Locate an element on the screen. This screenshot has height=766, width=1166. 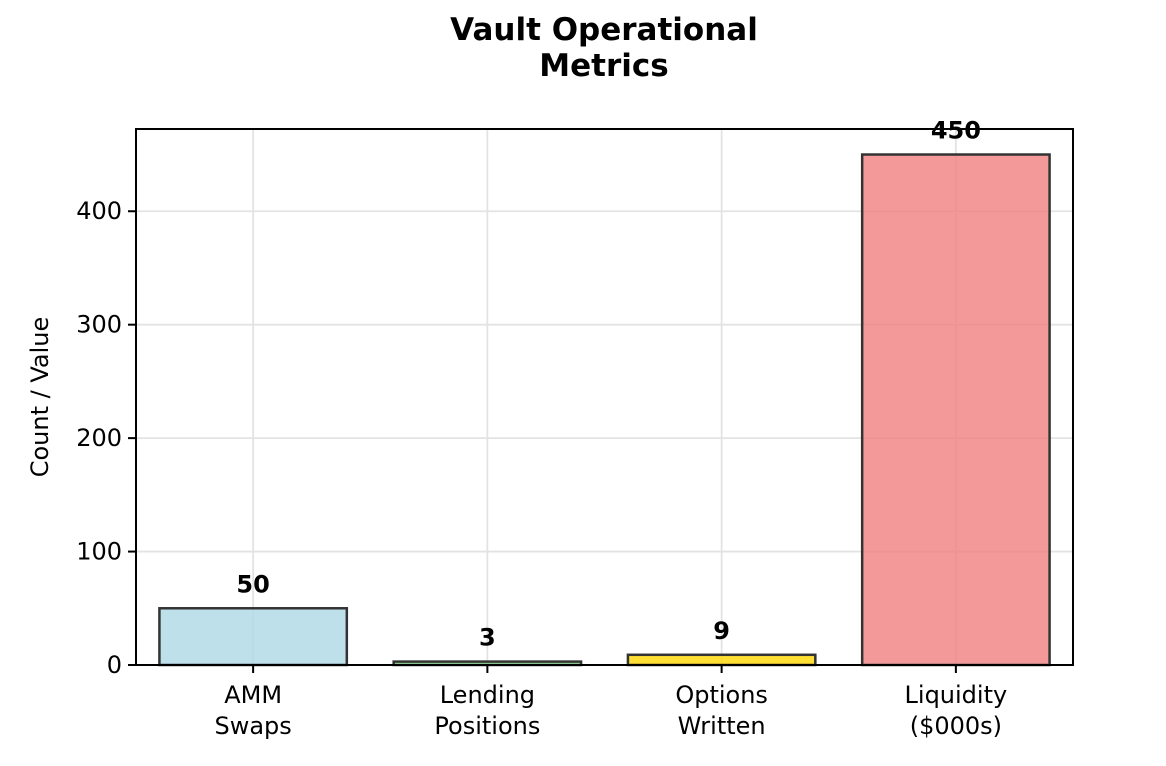
bar-value-label: 3 is located at coordinates (487, 638).